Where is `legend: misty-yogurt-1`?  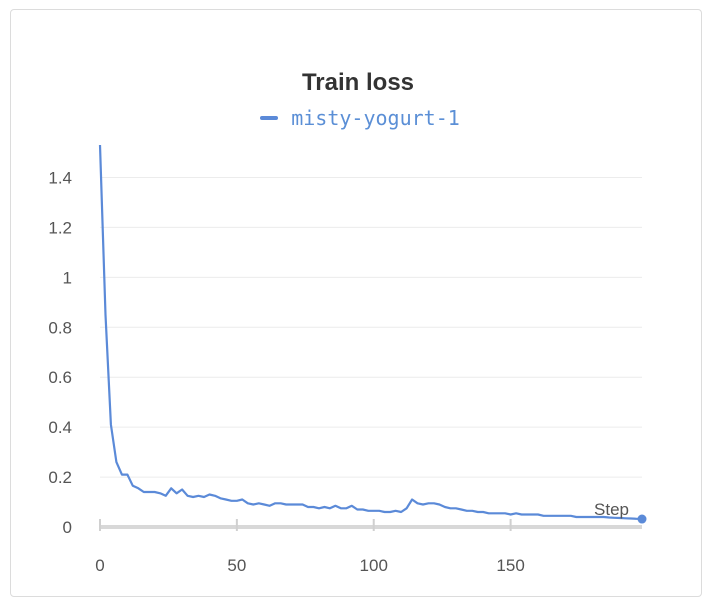
legend: misty-yogurt-1 is located at coordinates (360, 118).